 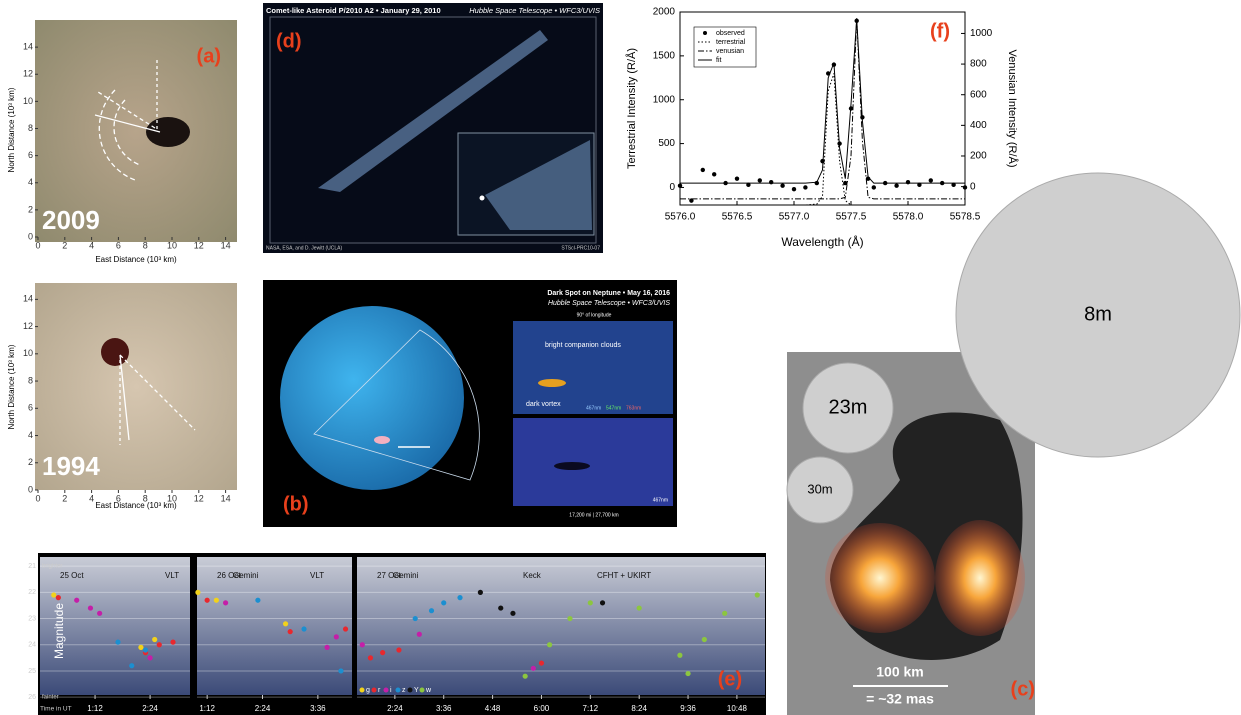 I want to click on y-tick-label: 24, so click(x=32, y=645).